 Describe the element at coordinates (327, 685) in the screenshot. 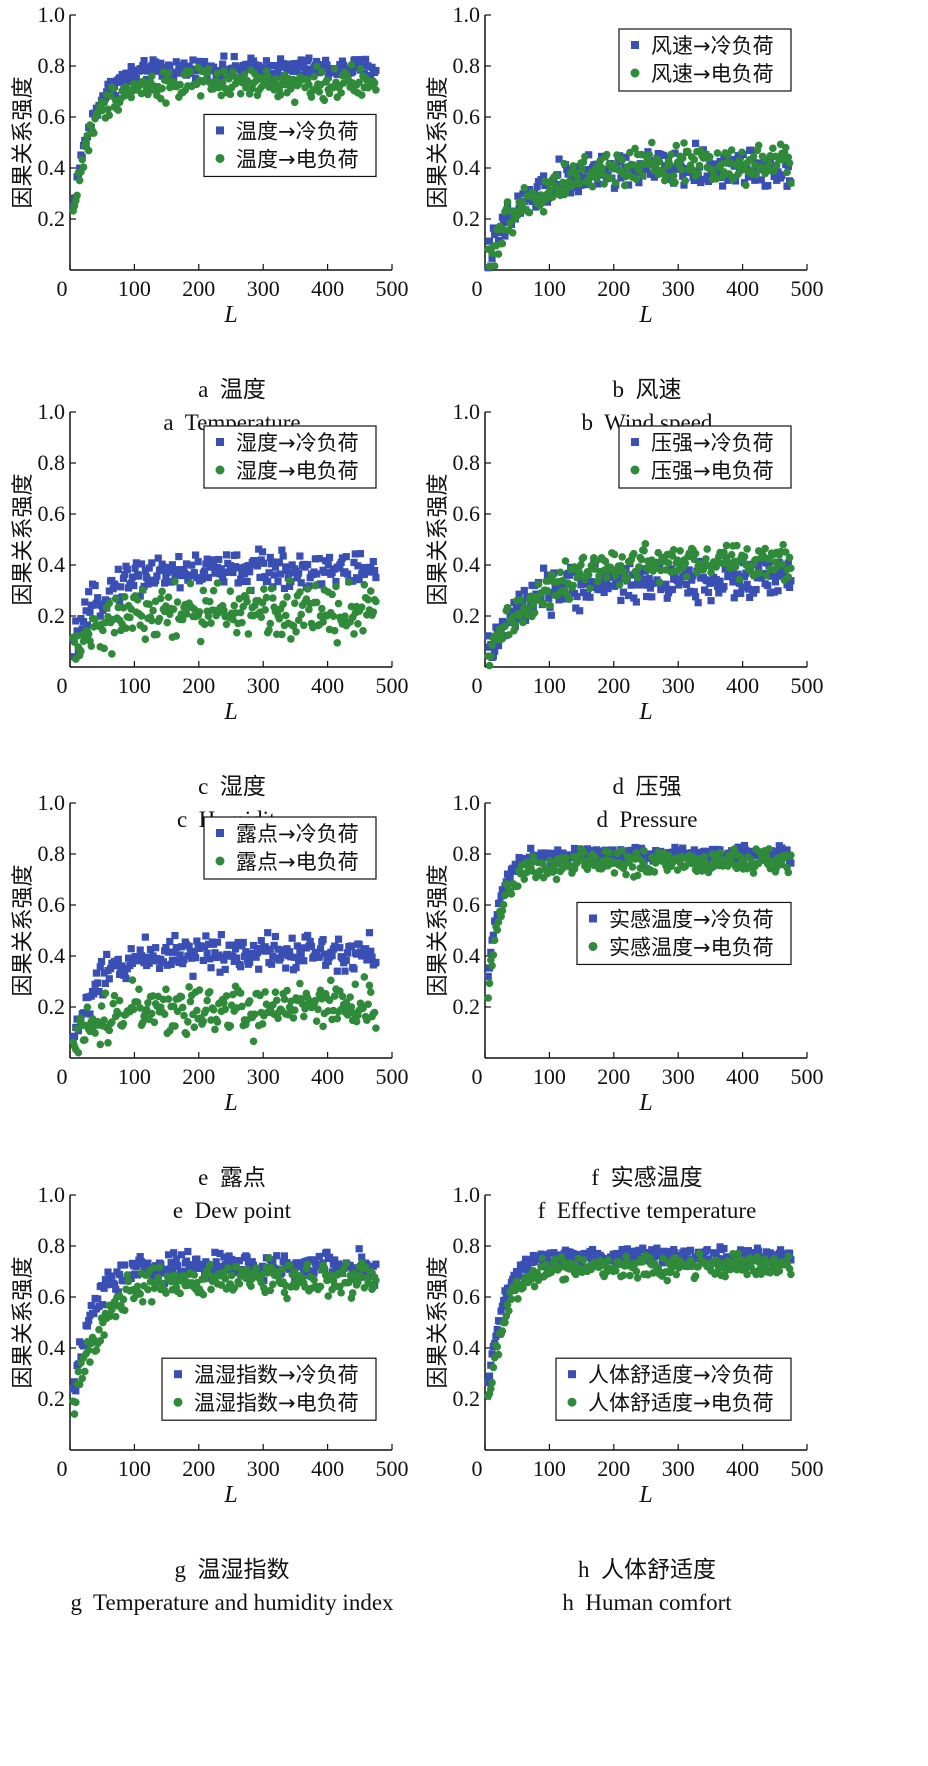

I see `x-tick-label: 400` at that location.